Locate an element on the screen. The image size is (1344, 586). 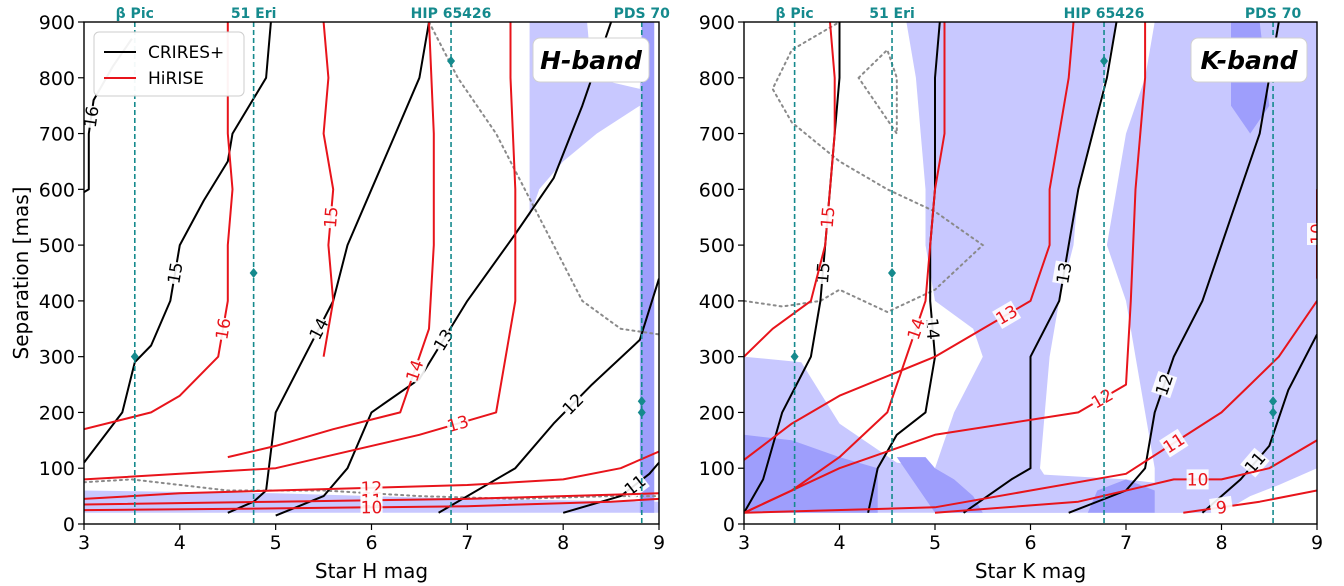
crires-contour-label-group: 16 is located at coordinates (92, 117).